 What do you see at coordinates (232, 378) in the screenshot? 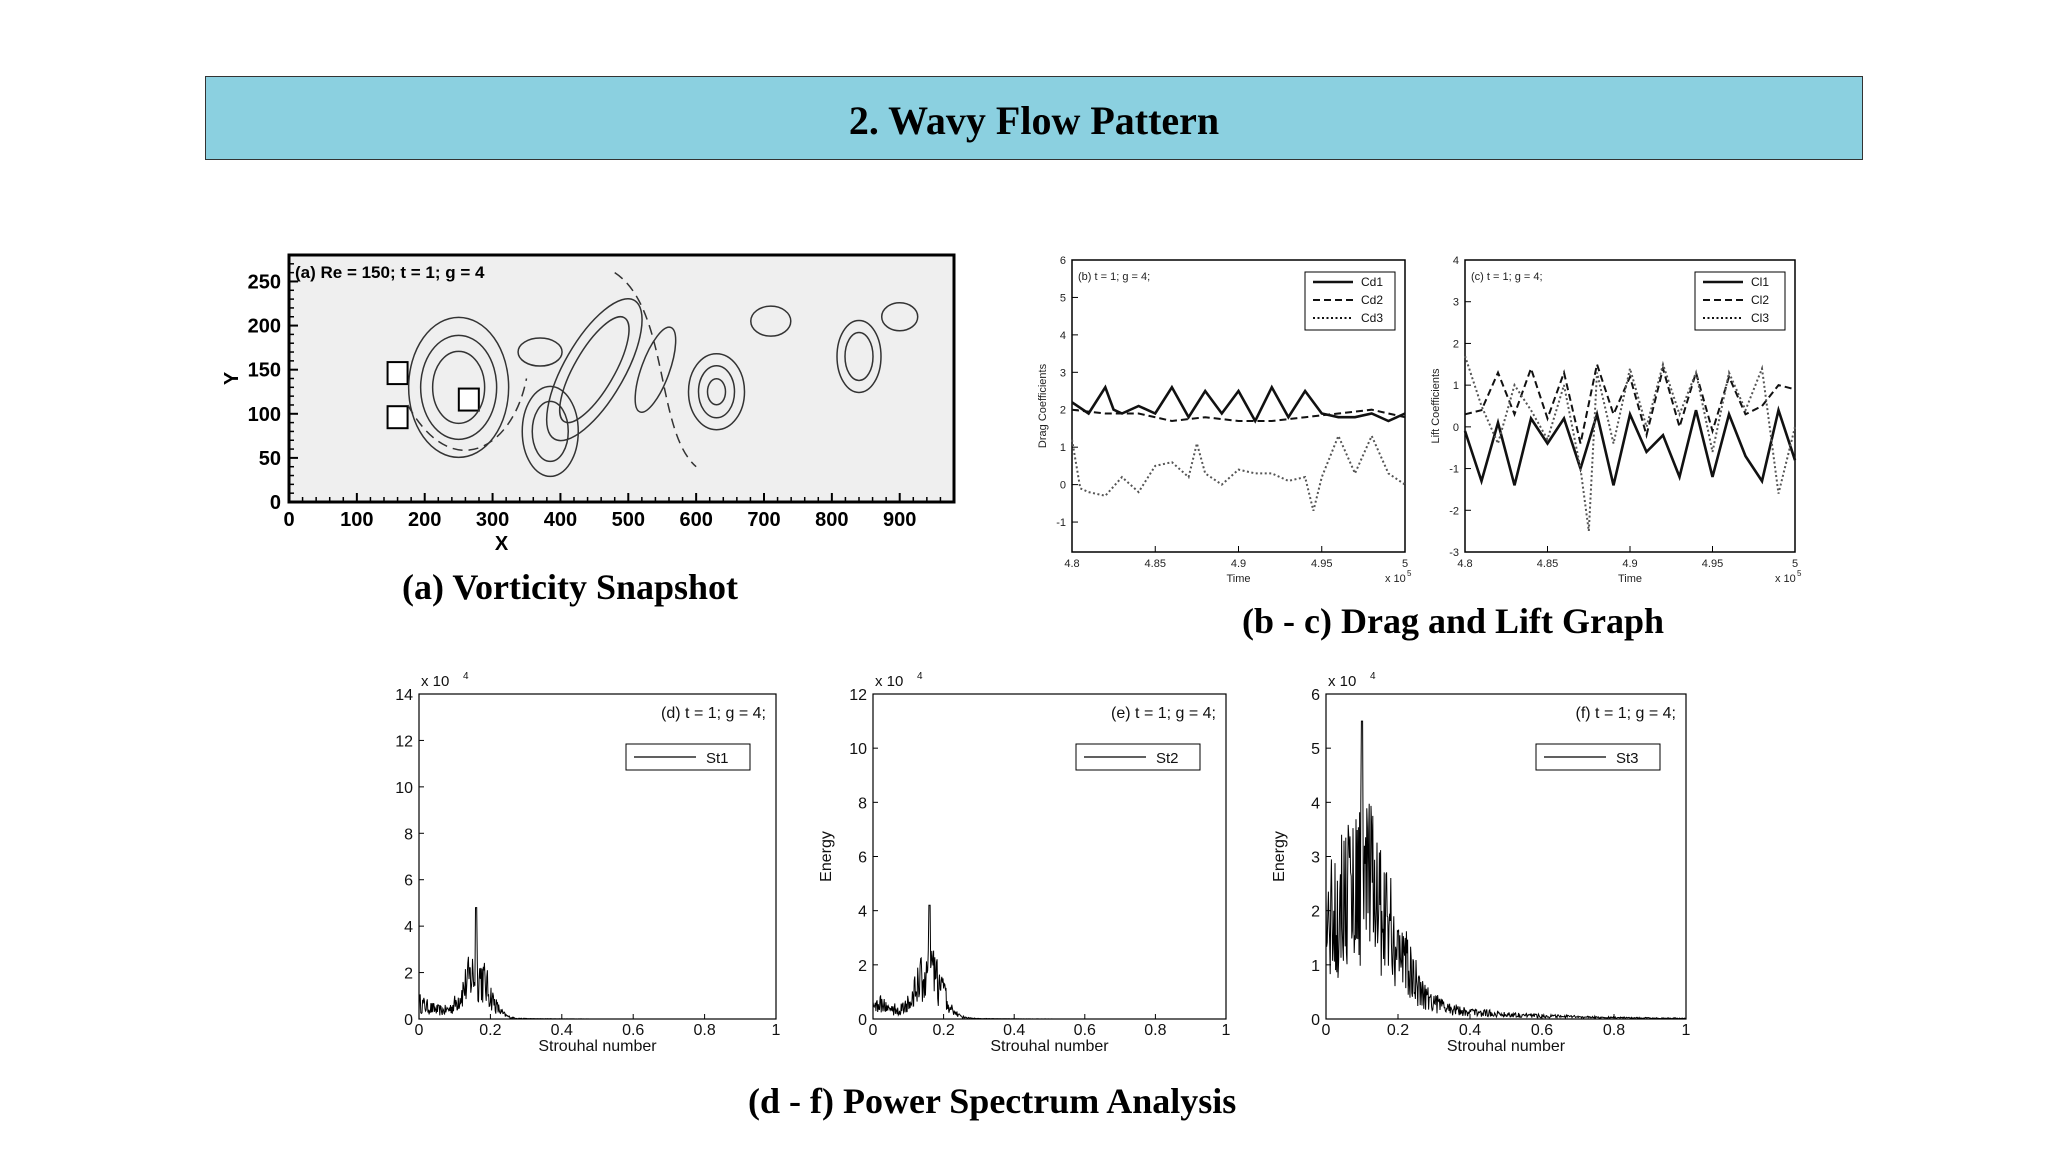
I see `y-axis-label: Y` at bounding box center [232, 378].